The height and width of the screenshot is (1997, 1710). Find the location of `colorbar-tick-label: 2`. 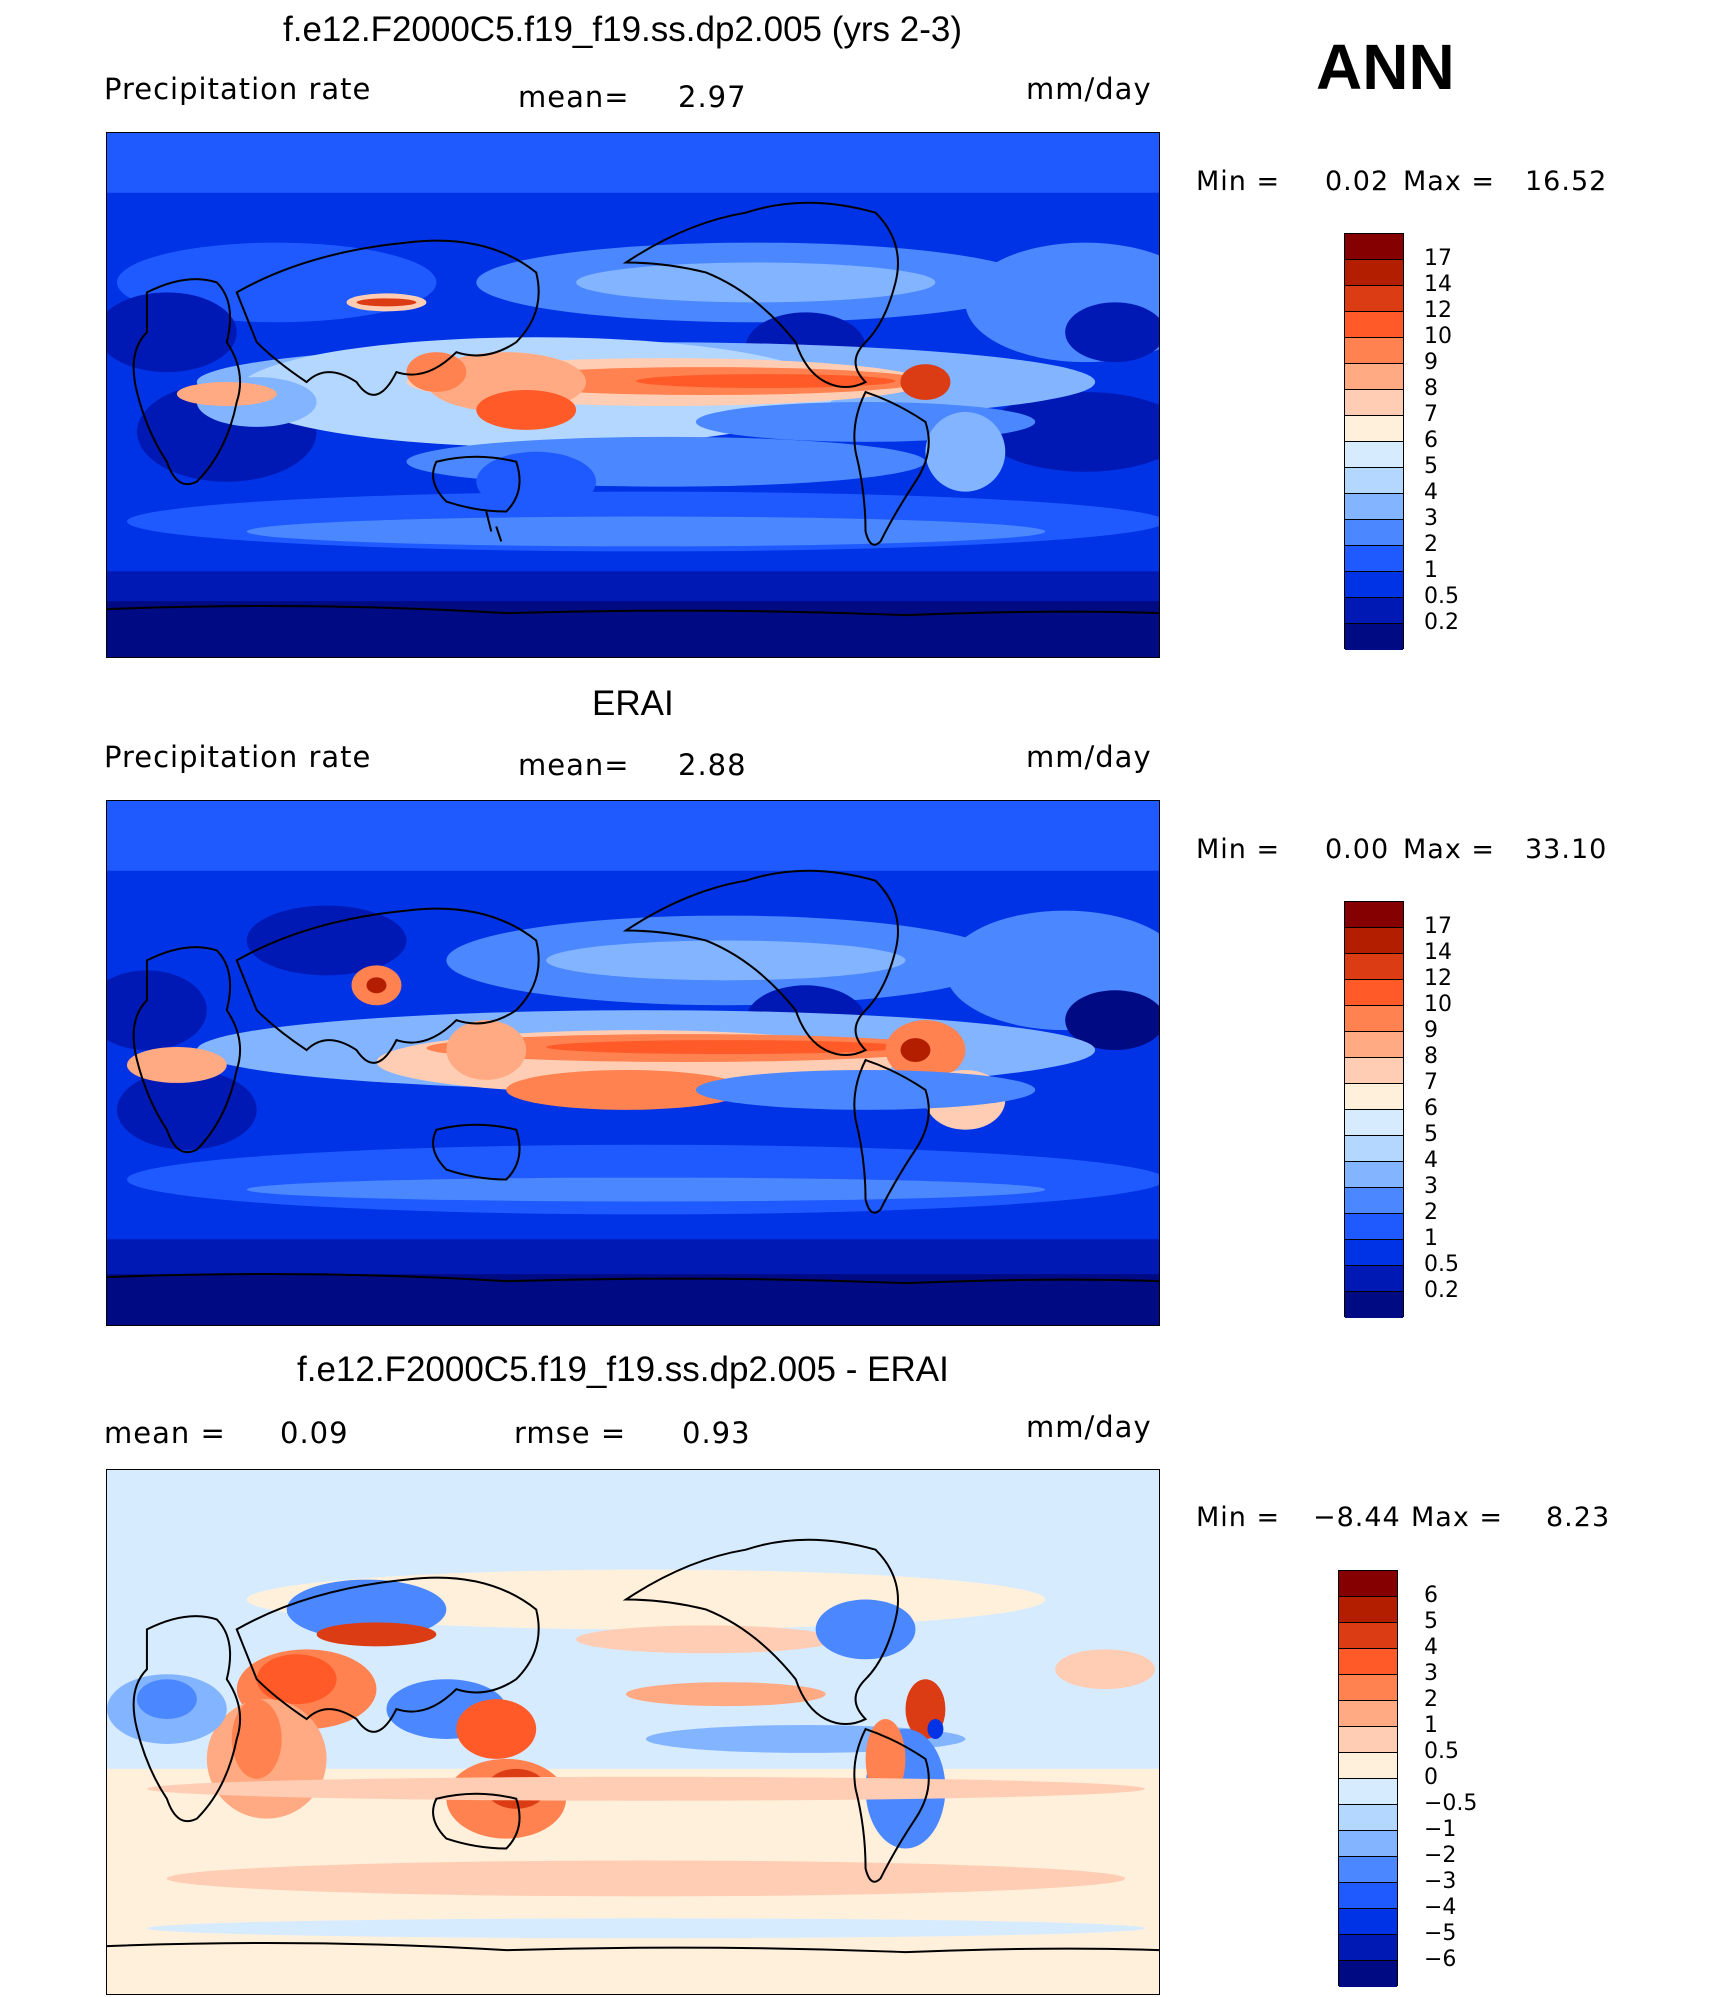

colorbar-tick-label: 2 is located at coordinates (1431, 1699).